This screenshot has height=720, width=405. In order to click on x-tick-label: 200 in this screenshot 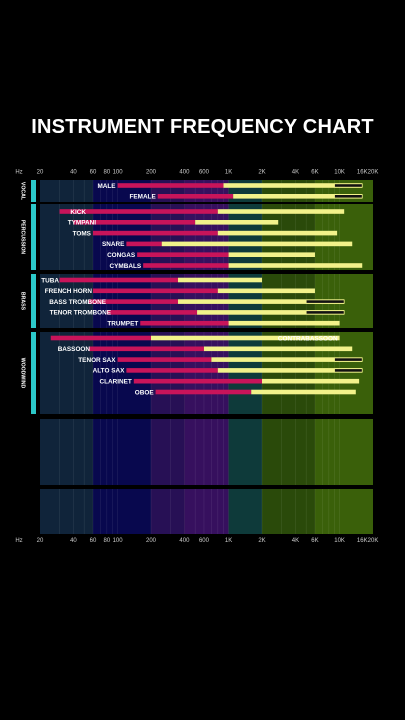, I will do `click(151, 173)`.